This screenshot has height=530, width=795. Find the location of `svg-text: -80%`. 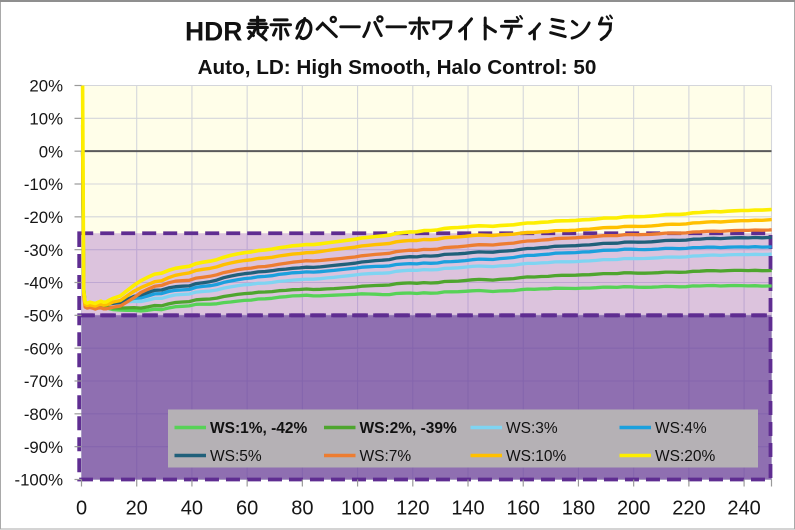

svg-text: -80% is located at coordinates (43, 414).